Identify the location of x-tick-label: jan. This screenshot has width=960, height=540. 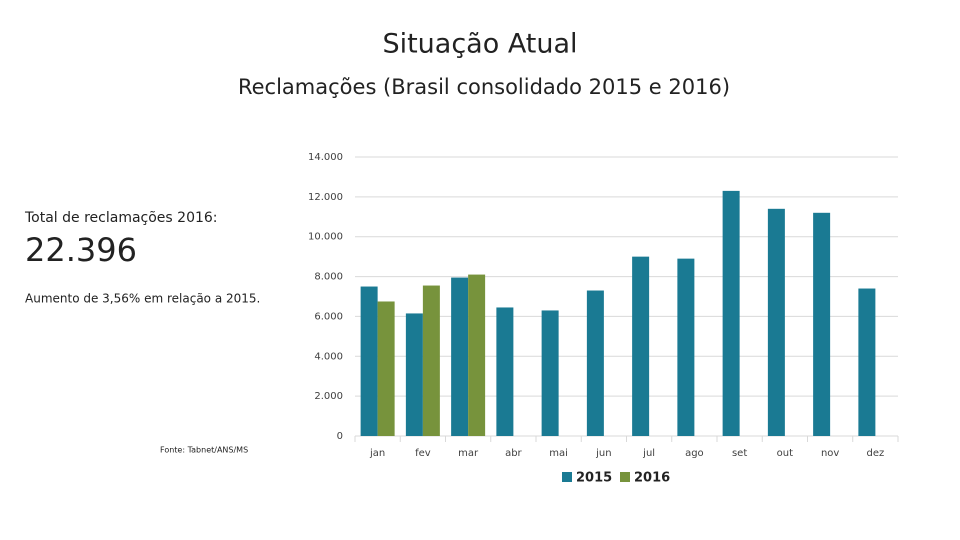
(377, 453).